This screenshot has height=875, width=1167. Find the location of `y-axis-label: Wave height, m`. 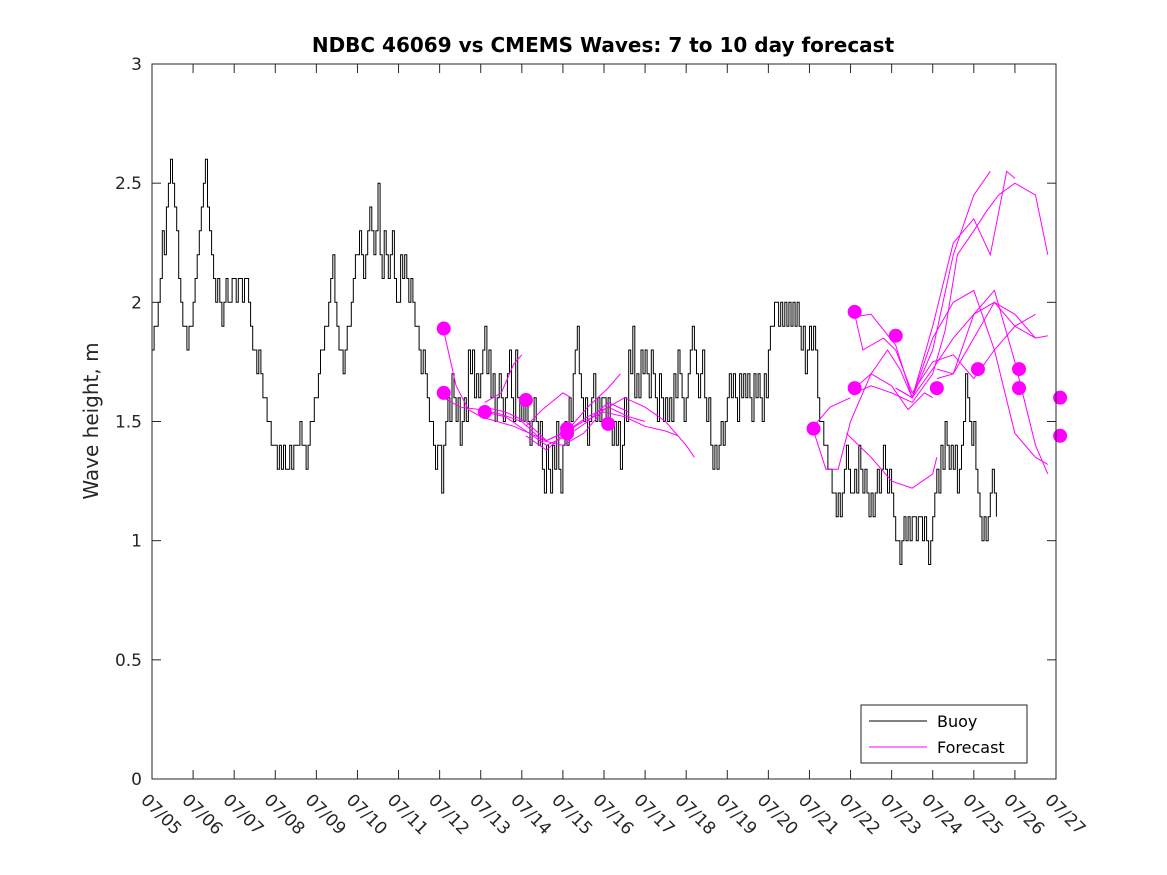

y-axis-label: Wave height, m is located at coordinates (91, 420).